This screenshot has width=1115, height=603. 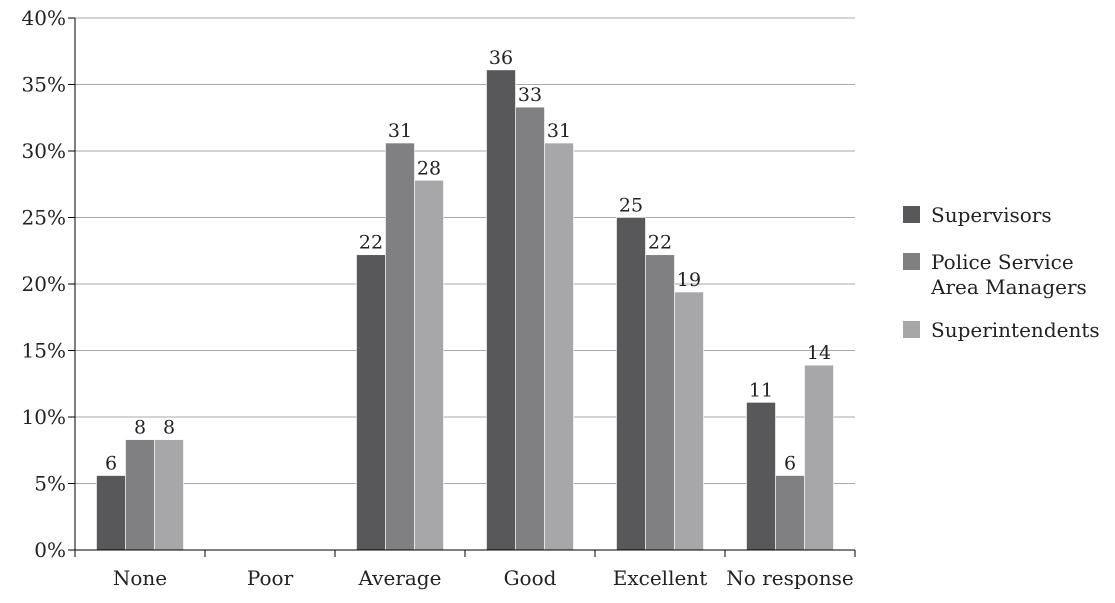 What do you see at coordinates (483, 578) in the screenshot?
I see `x-axis-tick-labels: None Poor Average Good Excellent No response` at bounding box center [483, 578].